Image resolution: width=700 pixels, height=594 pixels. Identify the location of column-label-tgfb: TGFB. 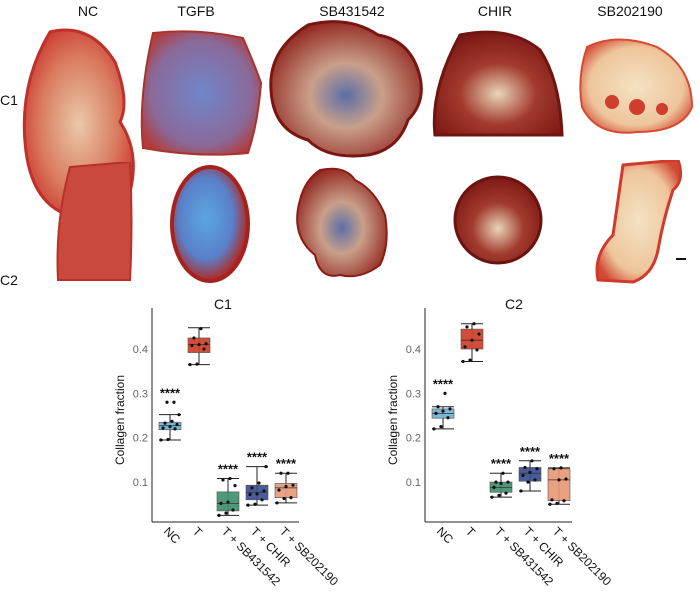
(196, 11).